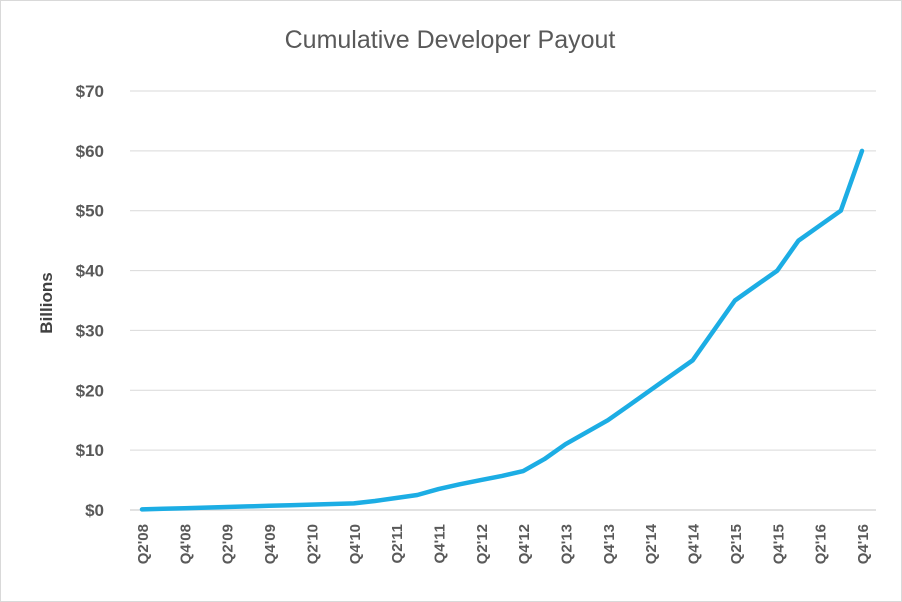 Image resolution: width=902 pixels, height=602 pixels. I want to click on x-tick-label: Q2'16, so click(821, 544).